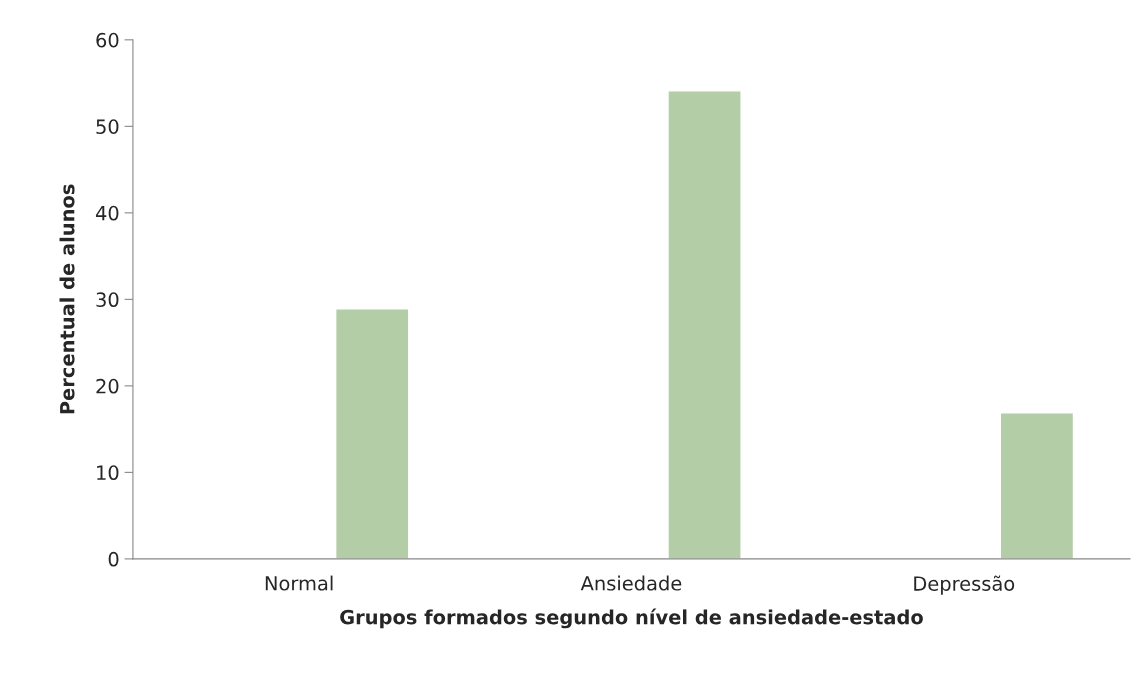  I want to click on x-tick-label: Depressão, so click(964, 585).